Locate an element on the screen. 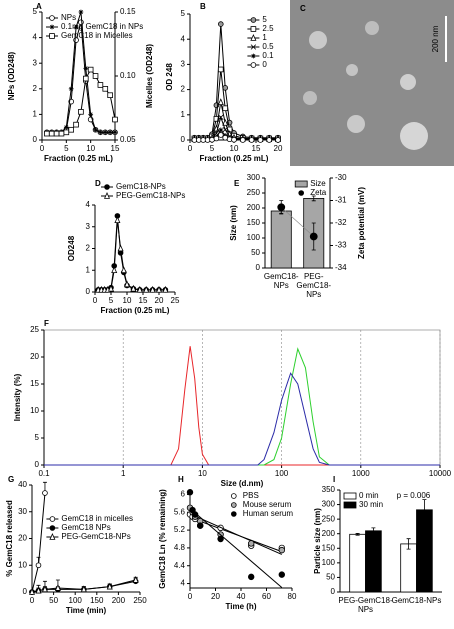 This screenshot has width=454, height=629. x-tick-label: GemC18-NPs is located at coordinates (281, 281).